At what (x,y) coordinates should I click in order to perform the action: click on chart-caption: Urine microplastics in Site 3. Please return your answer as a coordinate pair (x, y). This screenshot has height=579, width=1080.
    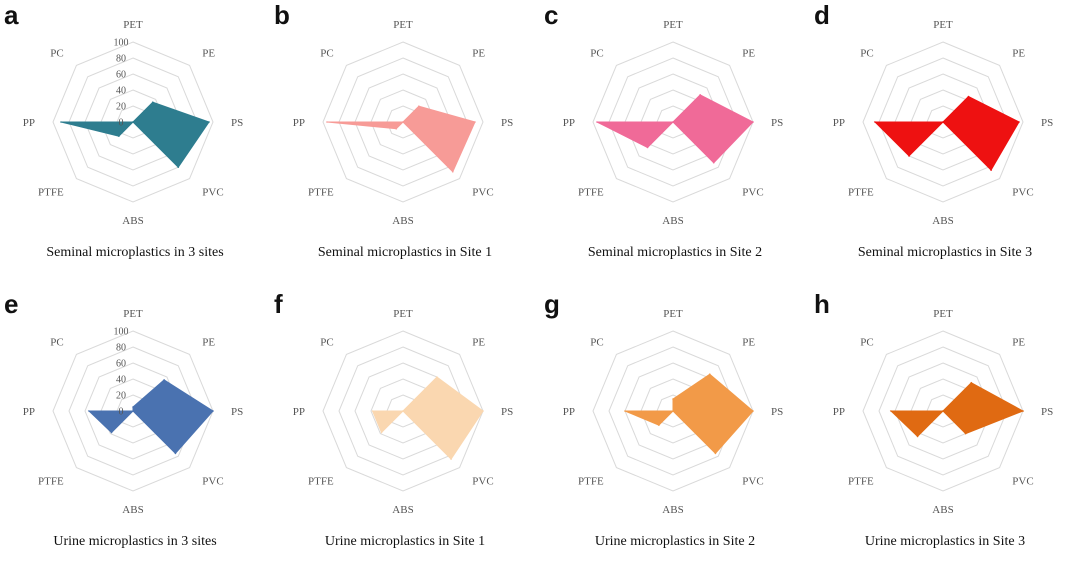
    Looking at the image, I should click on (945, 541).